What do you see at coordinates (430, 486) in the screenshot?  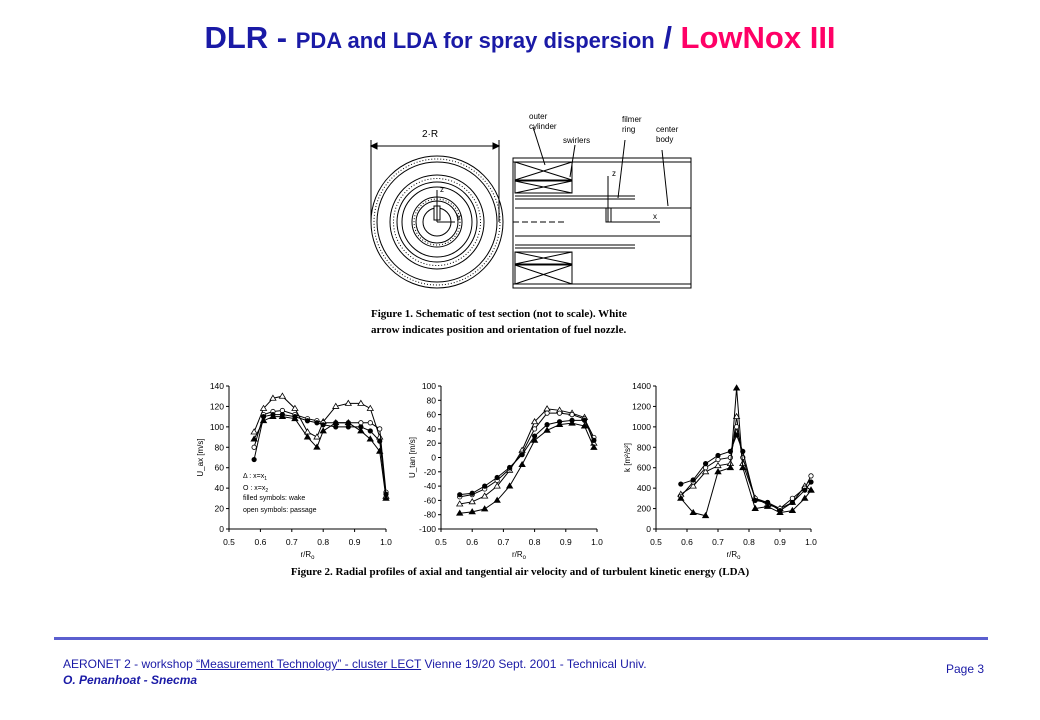 I see `y-tick-label: -40` at bounding box center [430, 486].